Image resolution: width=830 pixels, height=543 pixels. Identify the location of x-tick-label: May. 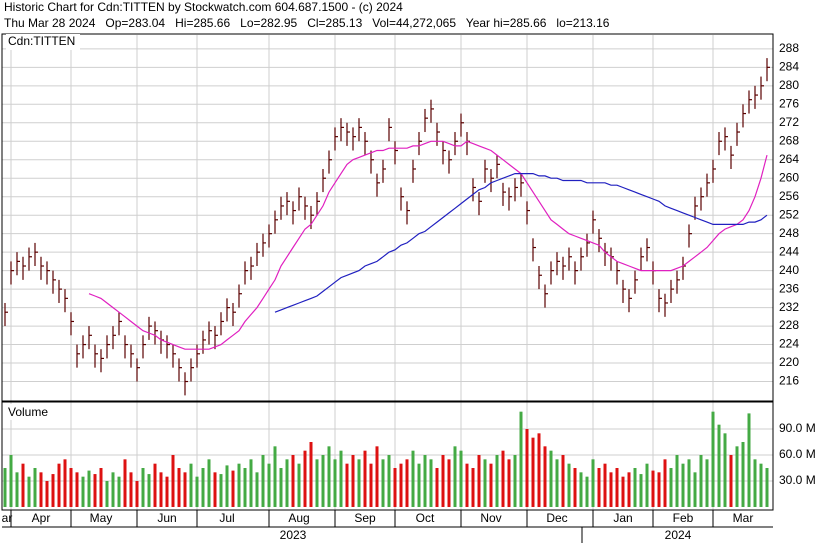
(101, 518).